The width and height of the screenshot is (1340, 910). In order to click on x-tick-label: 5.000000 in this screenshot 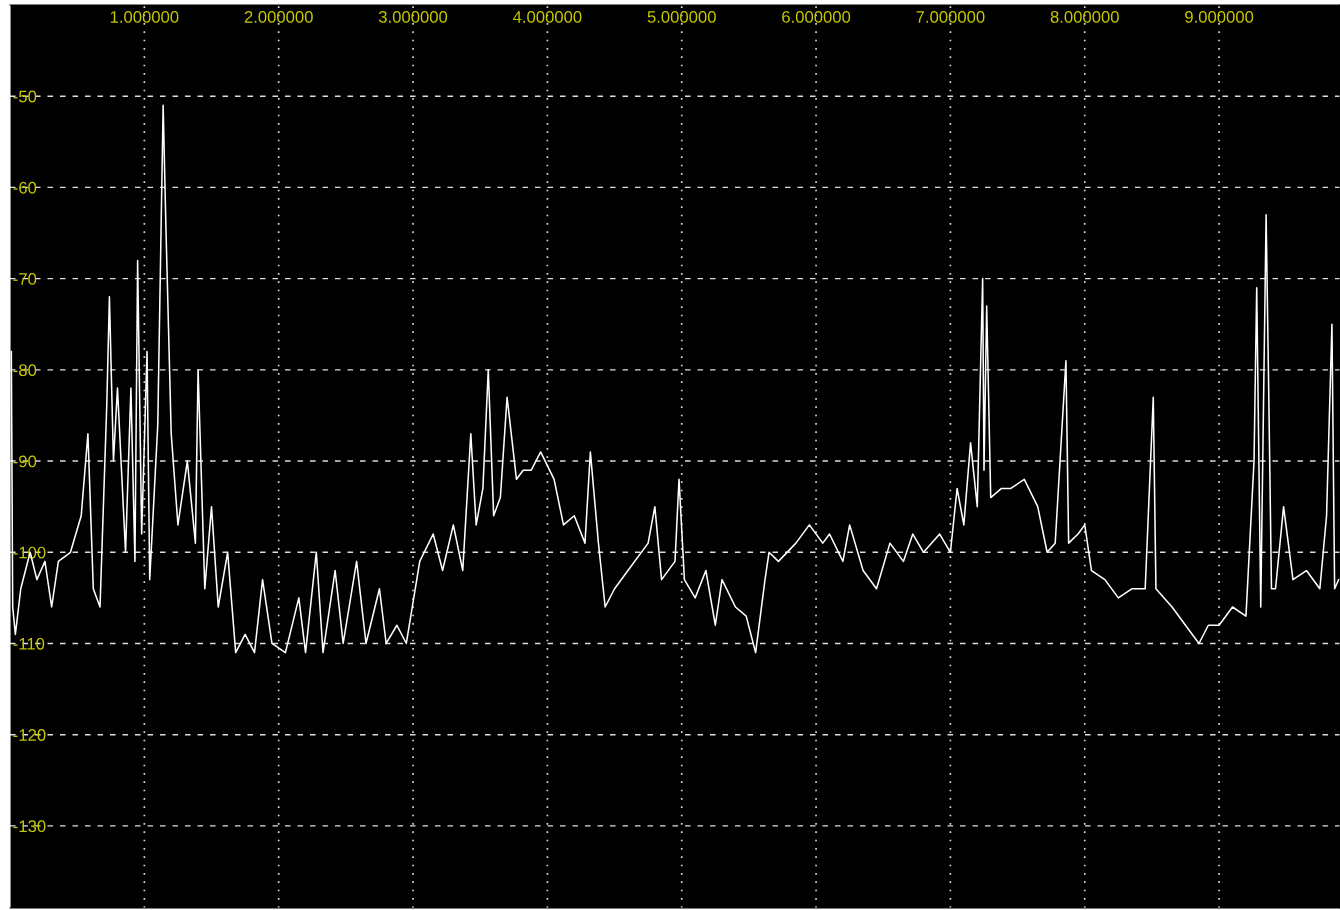, I will do `click(681, 17)`.